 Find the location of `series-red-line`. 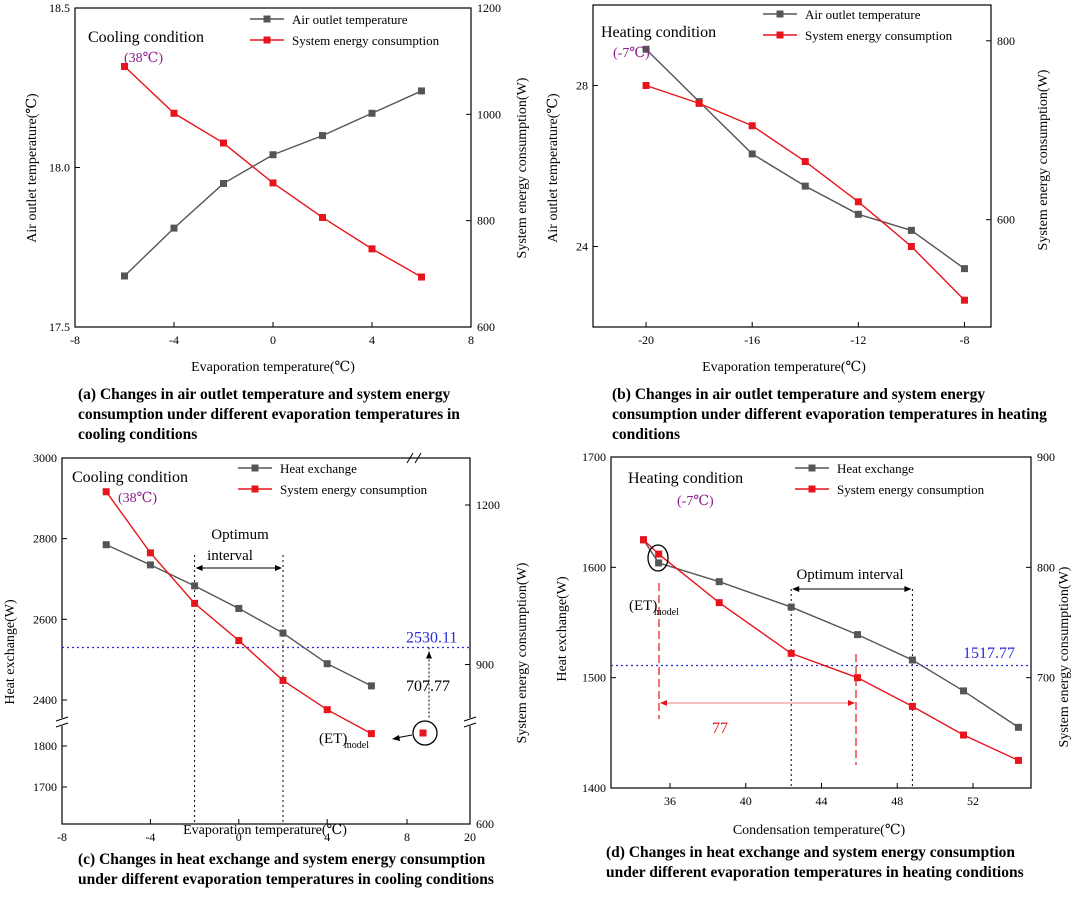

series-red-line is located at coordinates (831, 650).